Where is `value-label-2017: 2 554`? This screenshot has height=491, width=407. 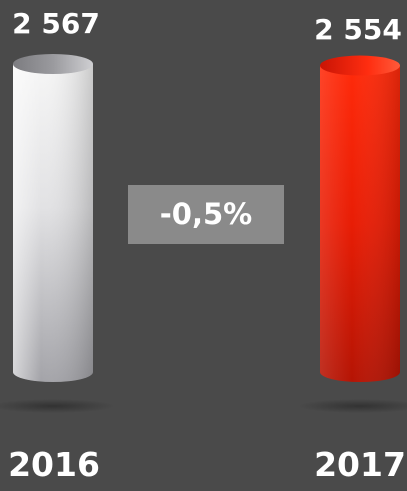 value-label-2017: 2 554 is located at coordinates (358, 29).